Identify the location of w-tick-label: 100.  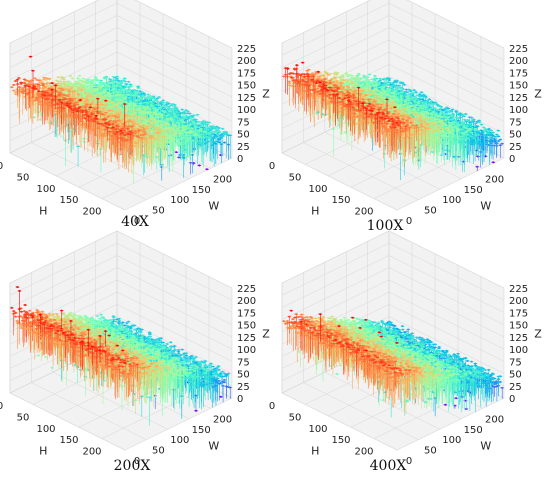
(179, 200).